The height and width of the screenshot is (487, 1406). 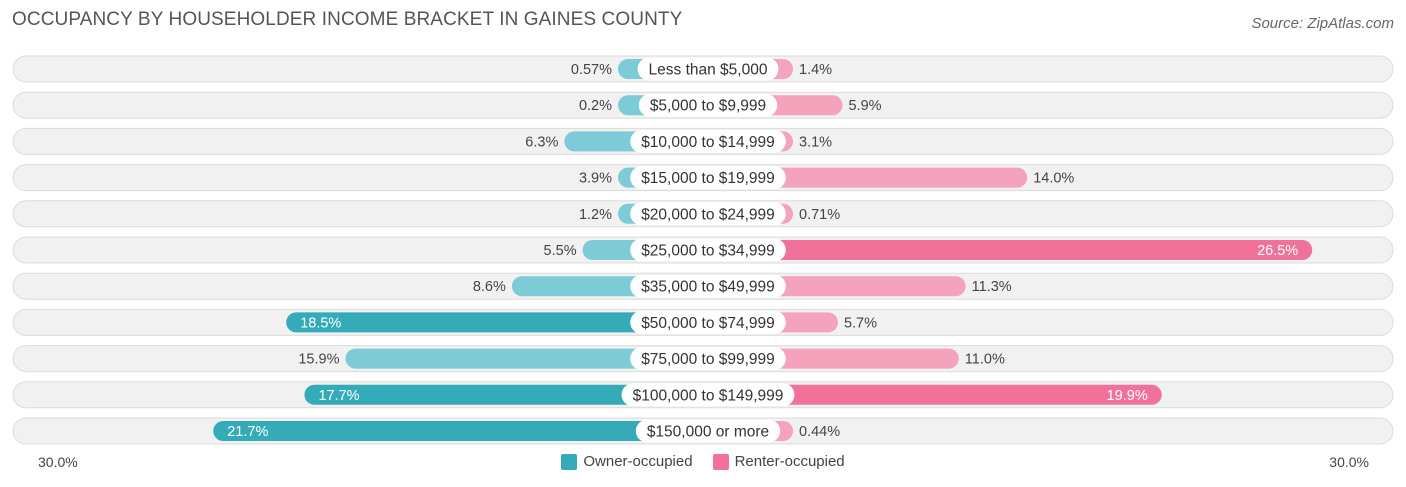 What do you see at coordinates (815, 142) in the screenshot?
I see `renter-value-label: 3.1%` at bounding box center [815, 142].